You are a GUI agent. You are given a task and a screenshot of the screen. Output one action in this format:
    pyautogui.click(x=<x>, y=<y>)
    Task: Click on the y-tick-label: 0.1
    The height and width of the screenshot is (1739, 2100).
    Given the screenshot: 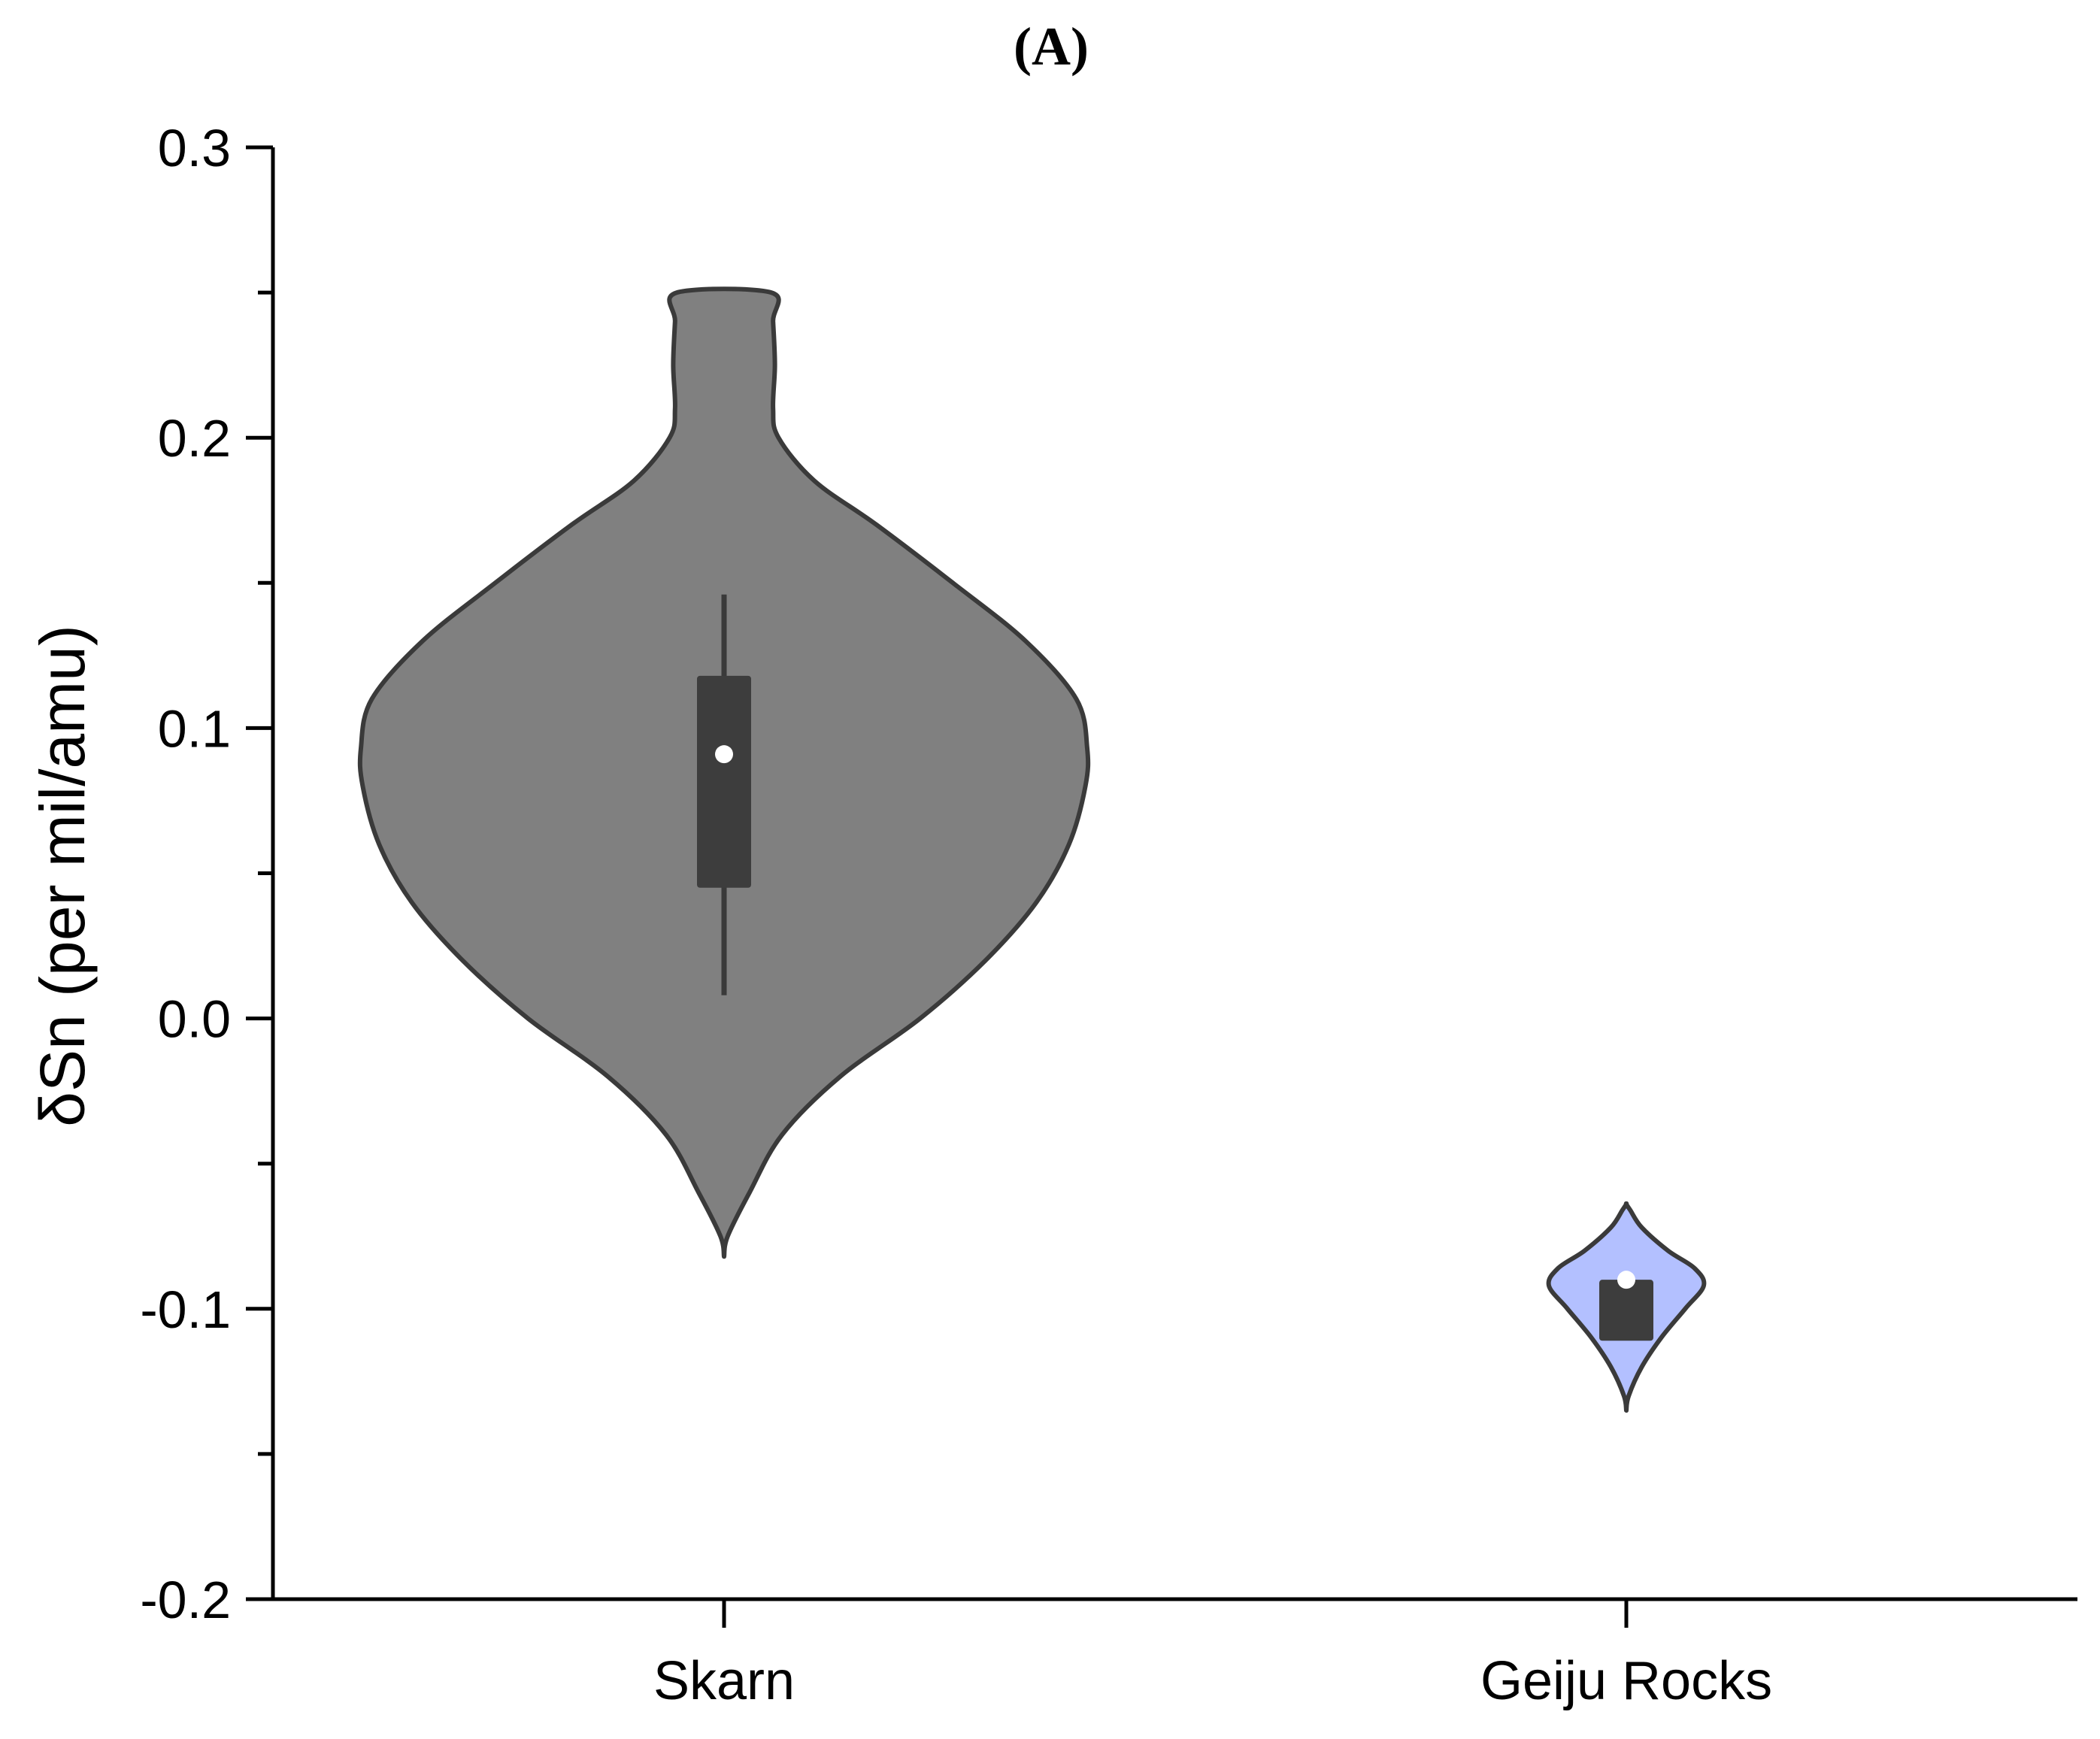 What is the action you would take?
    pyautogui.click(x=194, y=728)
    